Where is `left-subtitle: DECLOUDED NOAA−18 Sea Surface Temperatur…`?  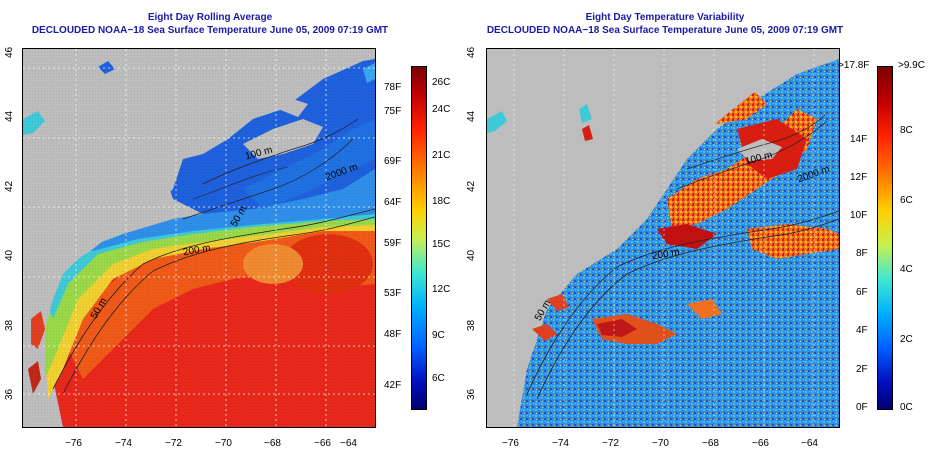 left-subtitle: DECLOUDED NOAA−18 Sea Surface Temperatur… is located at coordinates (210, 30).